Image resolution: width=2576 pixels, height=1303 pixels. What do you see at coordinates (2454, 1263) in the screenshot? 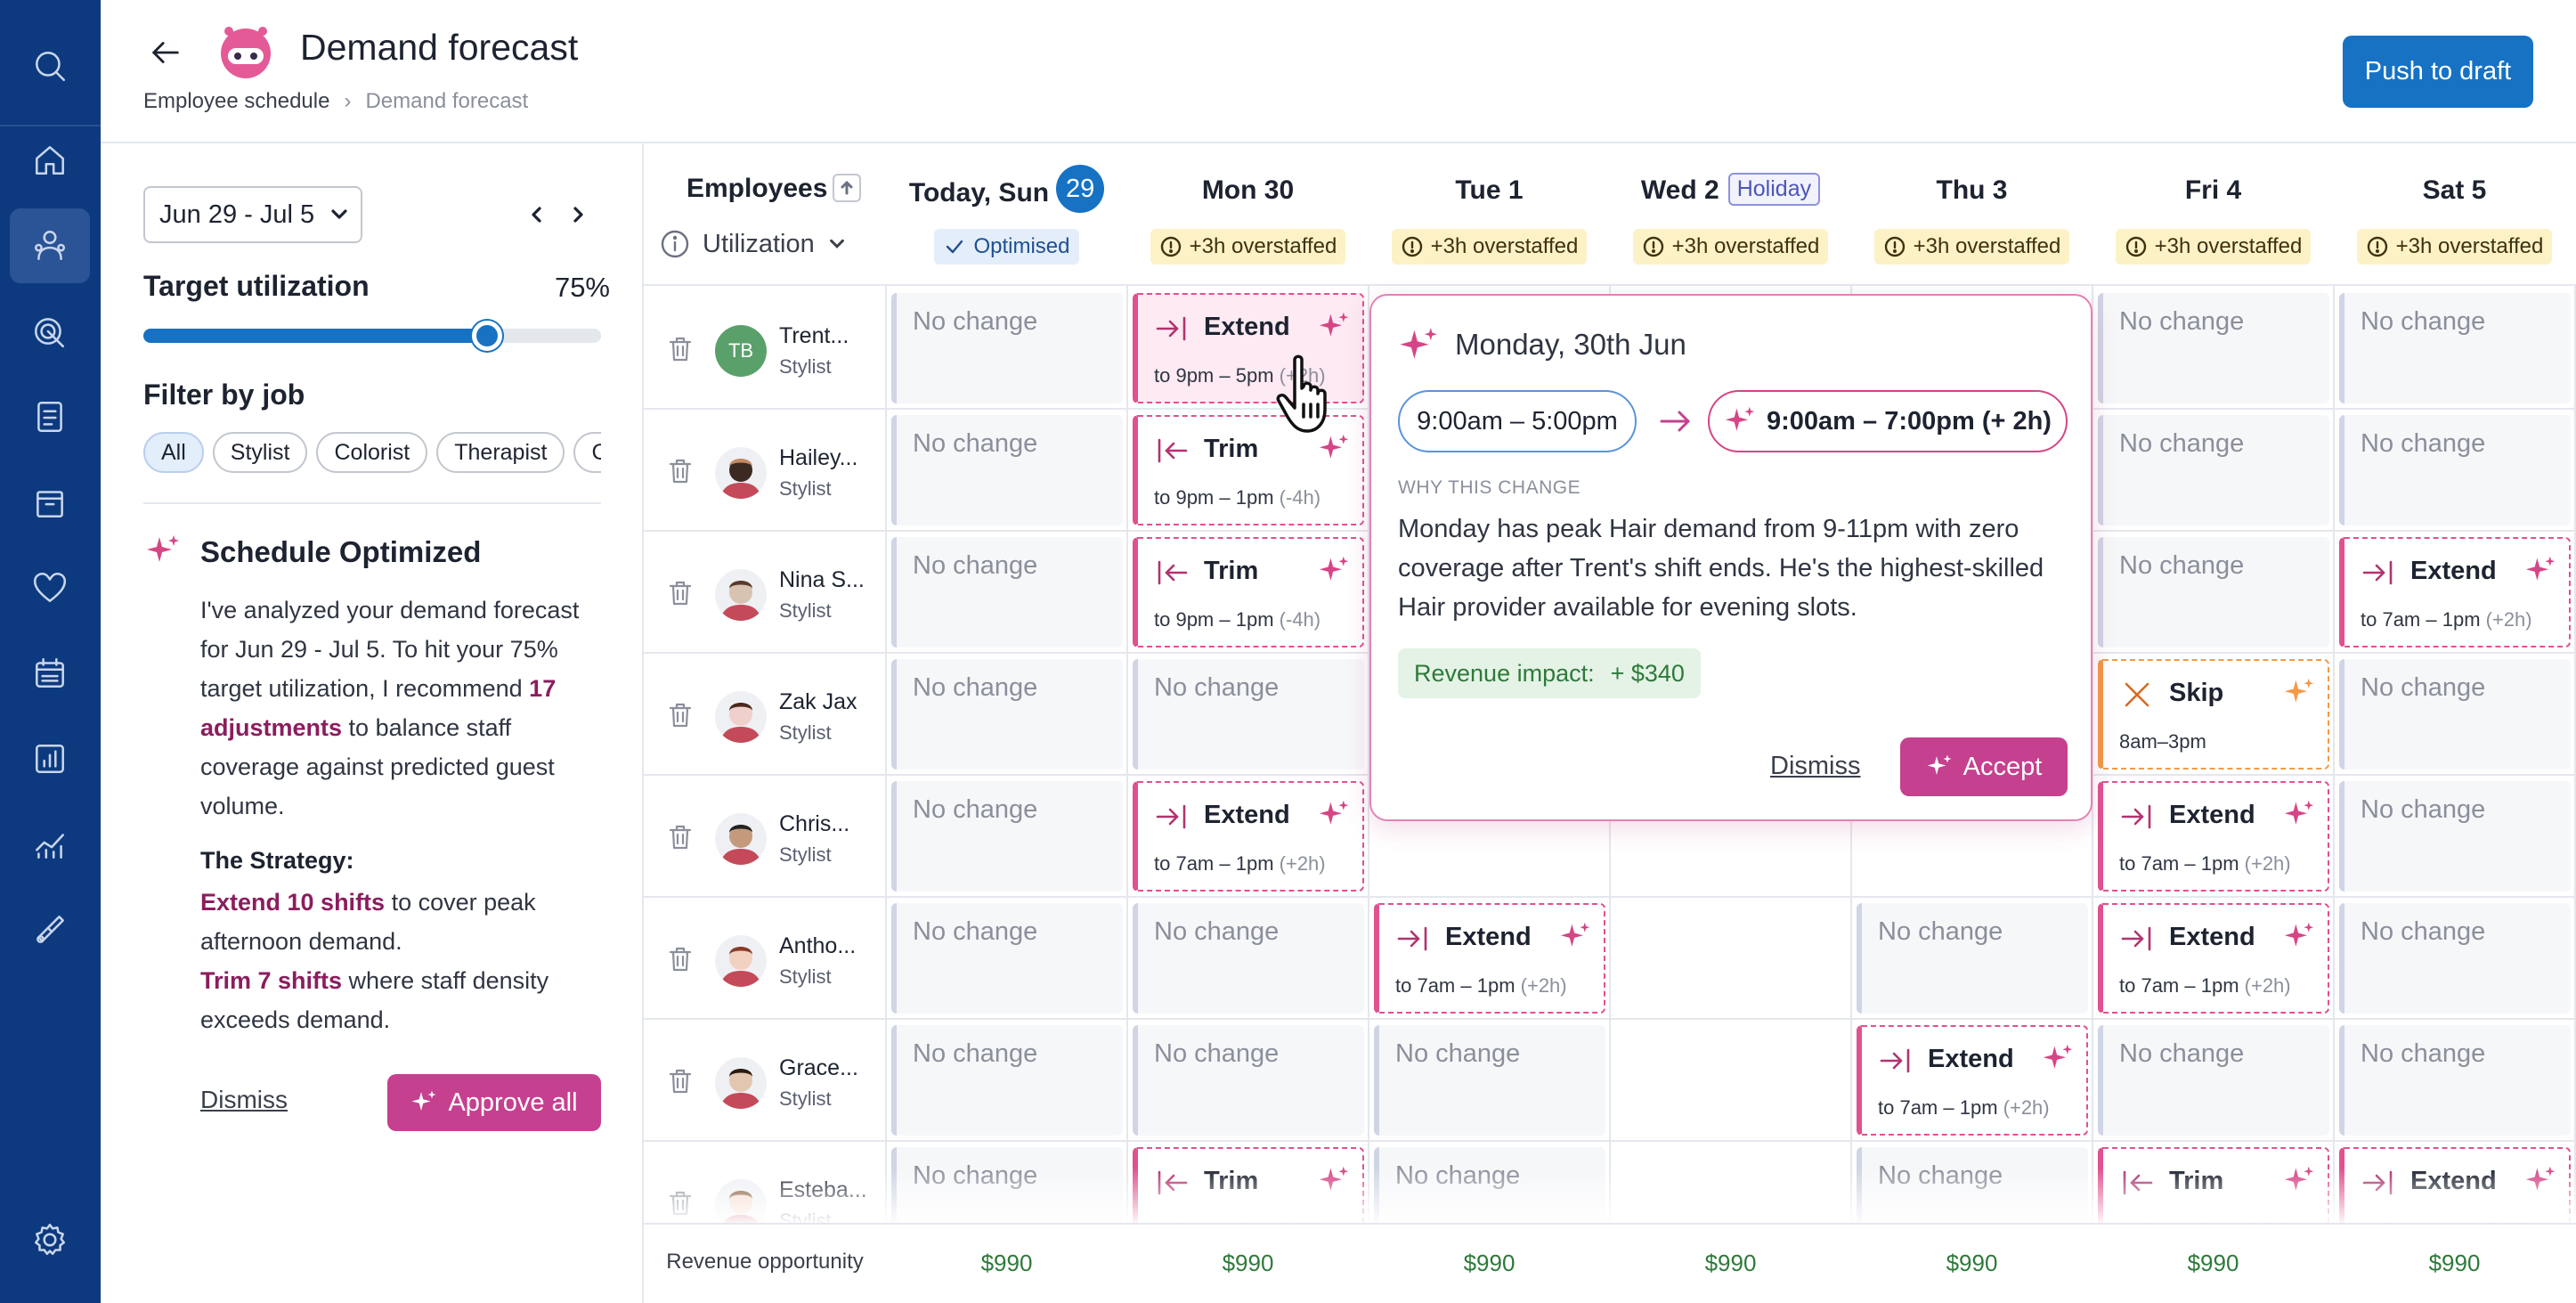
I see `revenue-opportunity-value: $990` at bounding box center [2454, 1263].